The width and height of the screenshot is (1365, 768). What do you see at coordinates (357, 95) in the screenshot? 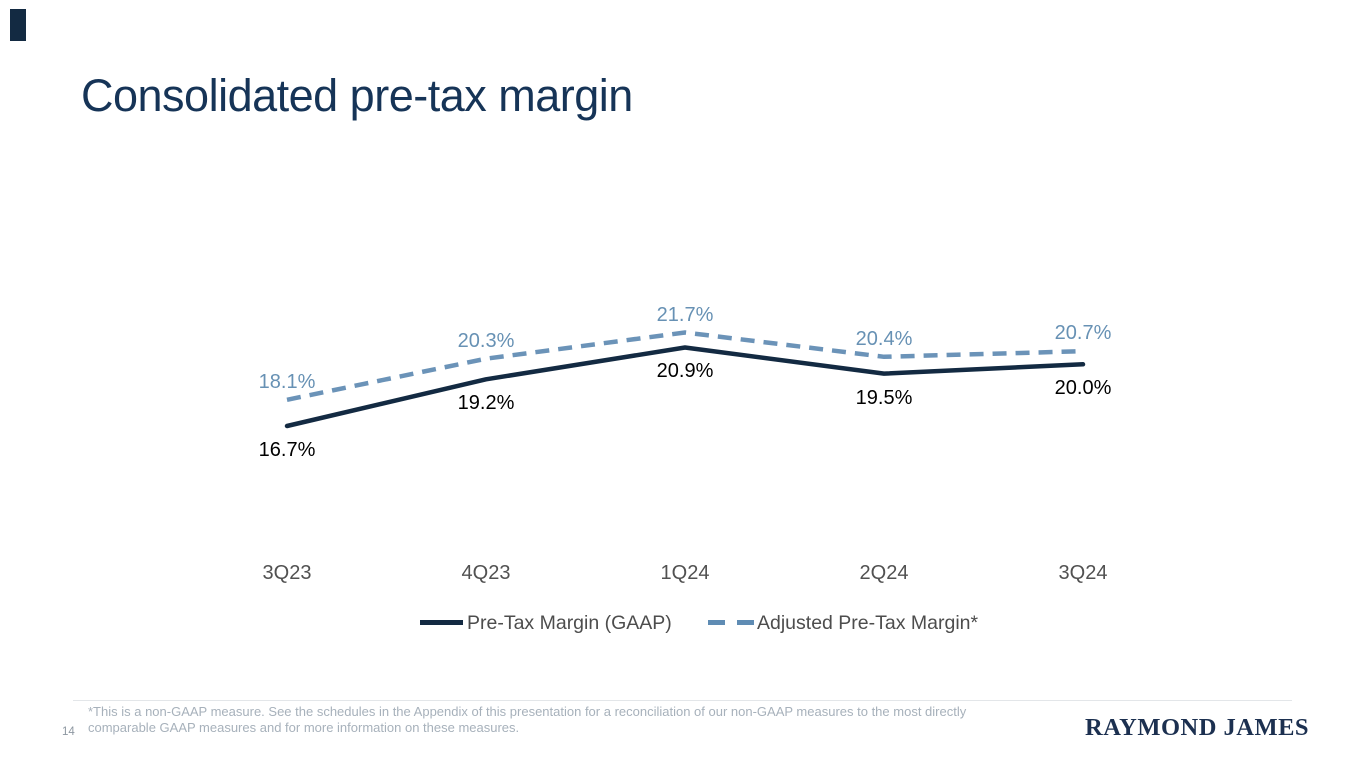
I see `page-title: Consolidated pre-tax margin` at bounding box center [357, 95].